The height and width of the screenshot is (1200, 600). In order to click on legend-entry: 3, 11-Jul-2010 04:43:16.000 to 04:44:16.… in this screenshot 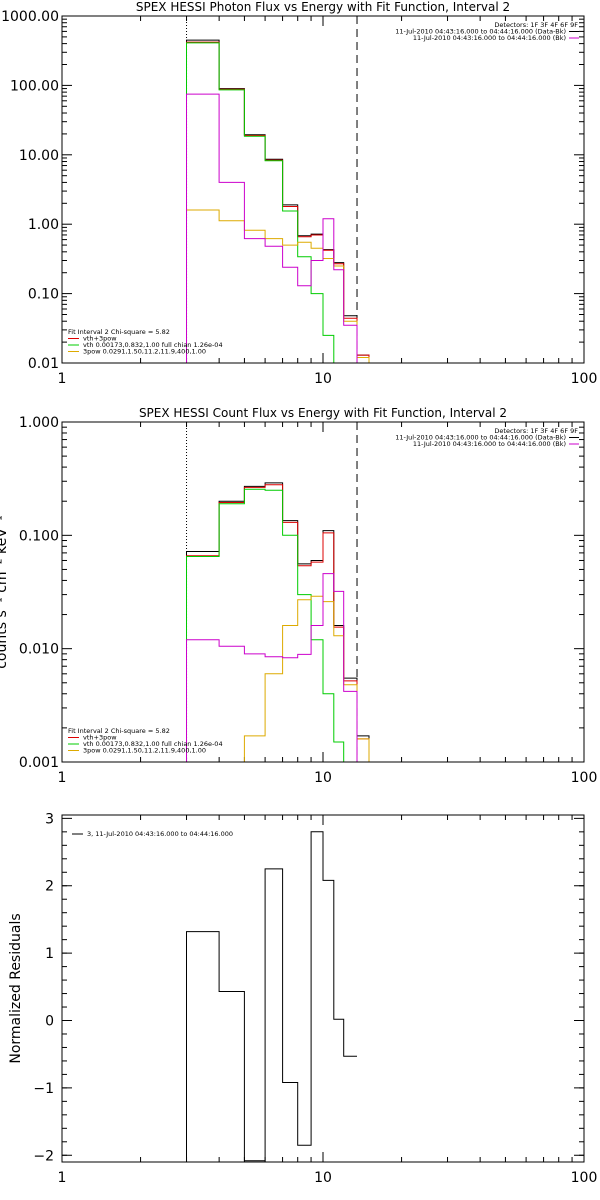, I will do `click(160, 834)`.